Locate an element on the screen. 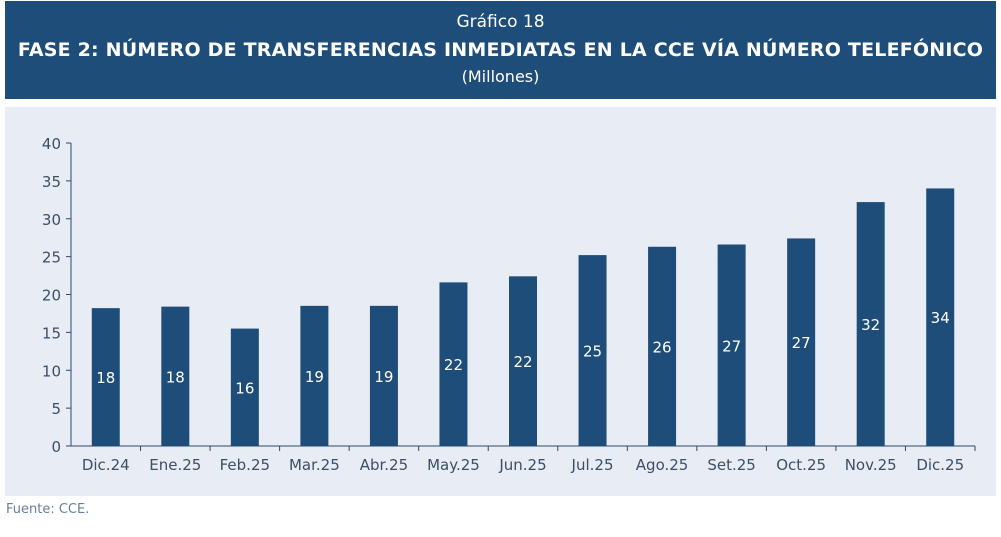 The height and width of the screenshot is (537, 1001). bar-data-label: 26 is located at coordinates (662, 347).